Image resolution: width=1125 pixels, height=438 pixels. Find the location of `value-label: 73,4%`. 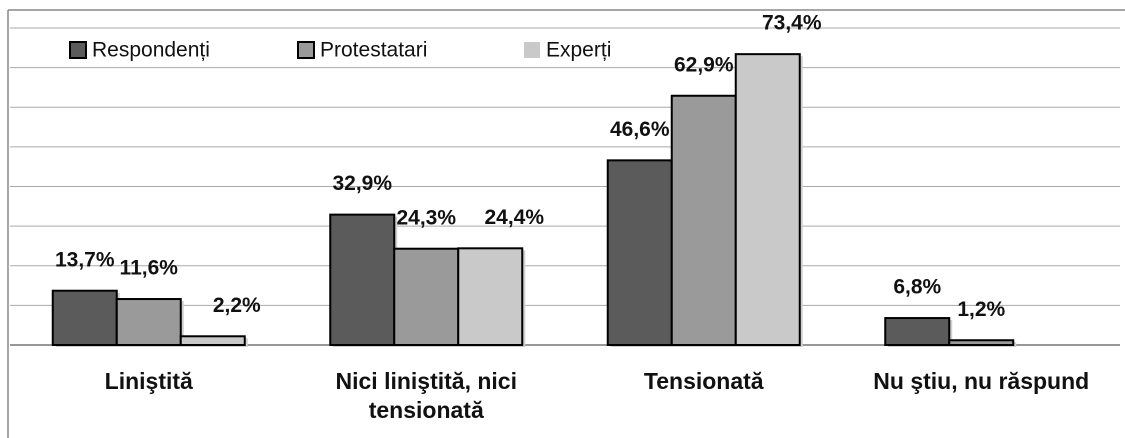

value-label: 73,4% is located at coordinates (792, 23).